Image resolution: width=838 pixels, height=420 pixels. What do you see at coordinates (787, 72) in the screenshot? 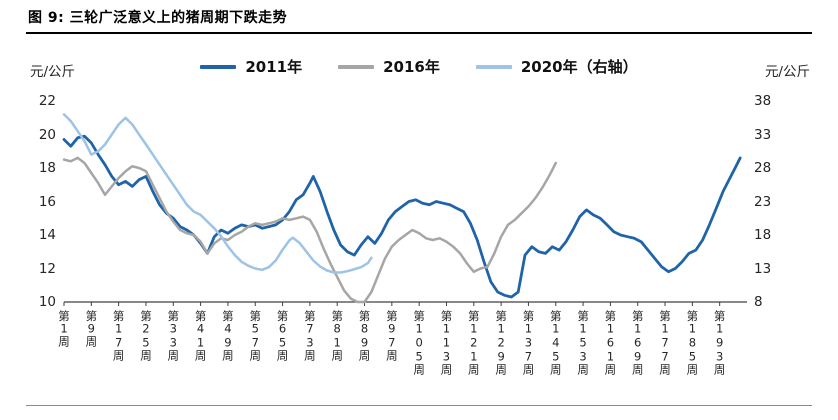
I see `right-axis-unit-label: 元/公斤` at bounding box center [787, 72].